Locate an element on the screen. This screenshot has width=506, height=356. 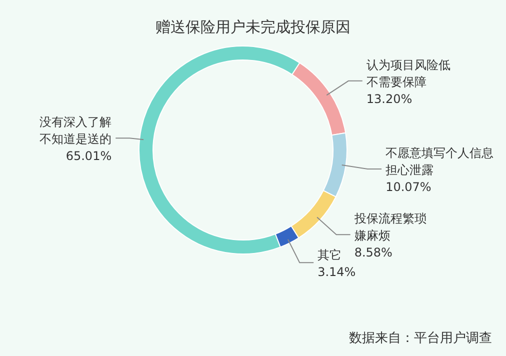
text: 数据来自：平台用户调查 is located at coordinates (420, 338).